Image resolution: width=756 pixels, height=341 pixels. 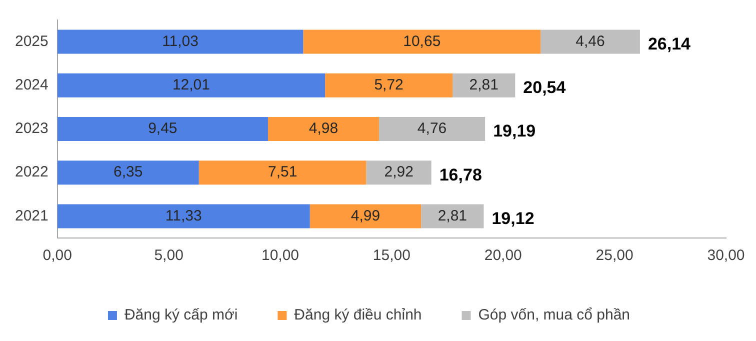 What do you see at coordinates (31, 85) in the screenshot?
I see `y-tick-label: 2024` at bounding box center [31, 85].